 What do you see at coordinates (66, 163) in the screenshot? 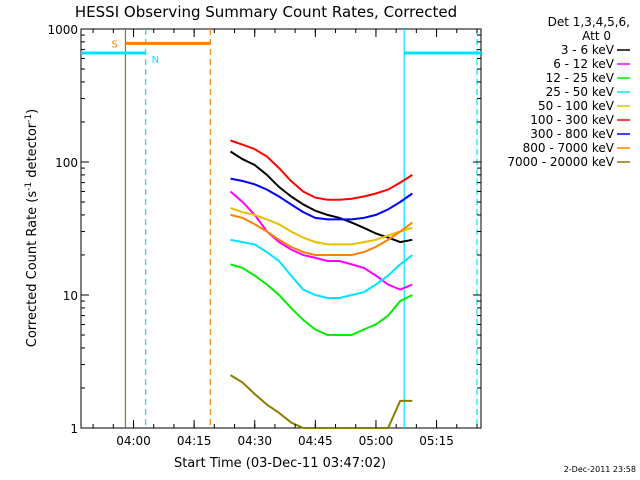
I see `y-tick-label: 100` at bounding box center [66, 163].